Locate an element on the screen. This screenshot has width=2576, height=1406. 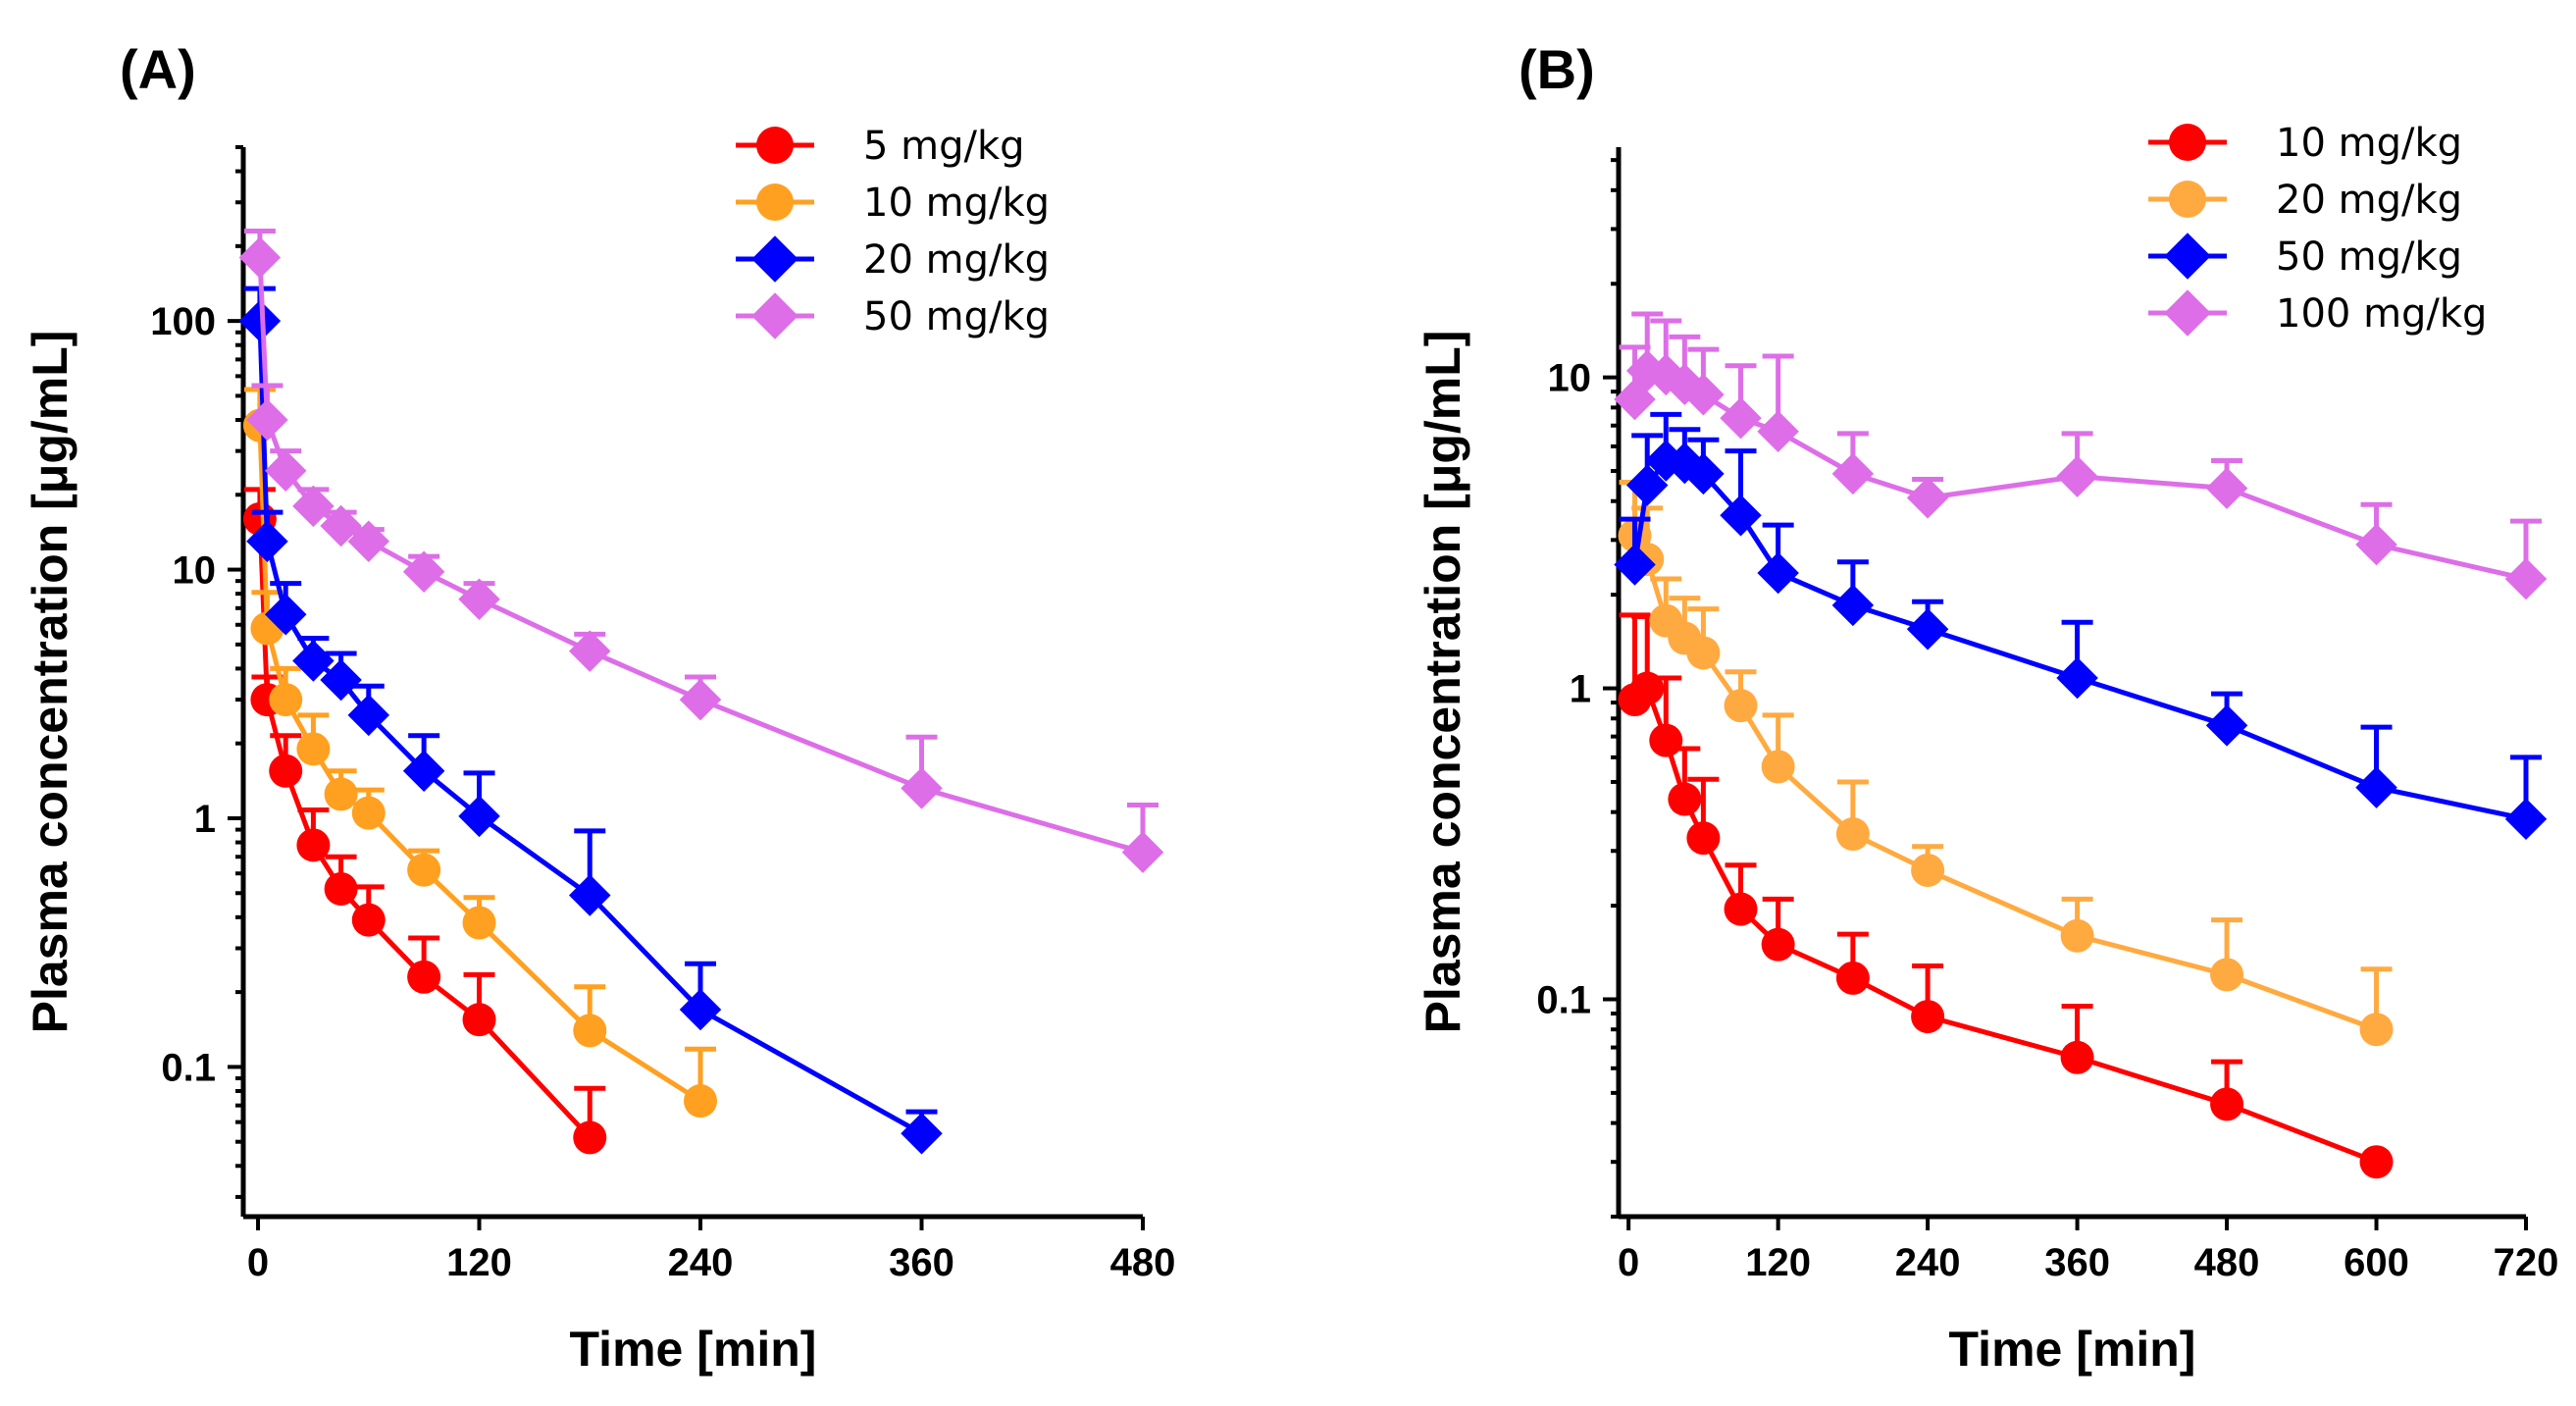
series-100-mg-per-kg is located at coordinates (2081, 456).